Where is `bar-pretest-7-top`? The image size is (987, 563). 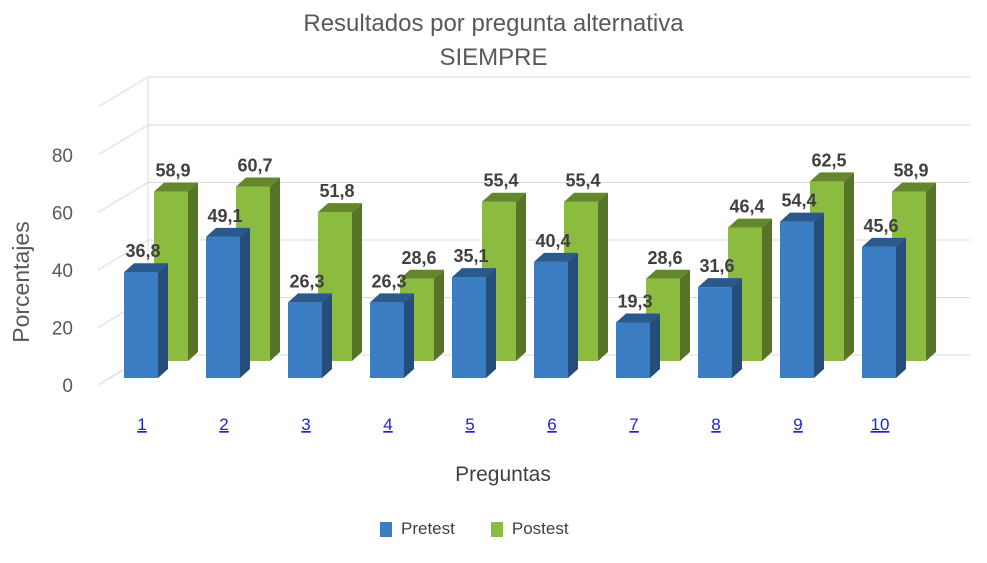
bar-pretest-7-top is located at coordinates (638, 318).